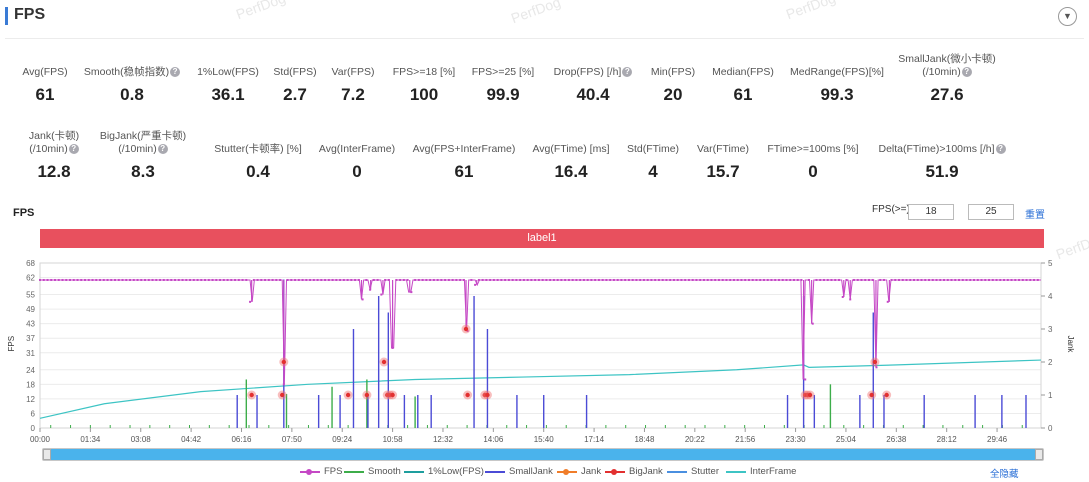  I want to click on metric-metrics_row2-7: Var(FTime) 15.7, so click(723, 162).